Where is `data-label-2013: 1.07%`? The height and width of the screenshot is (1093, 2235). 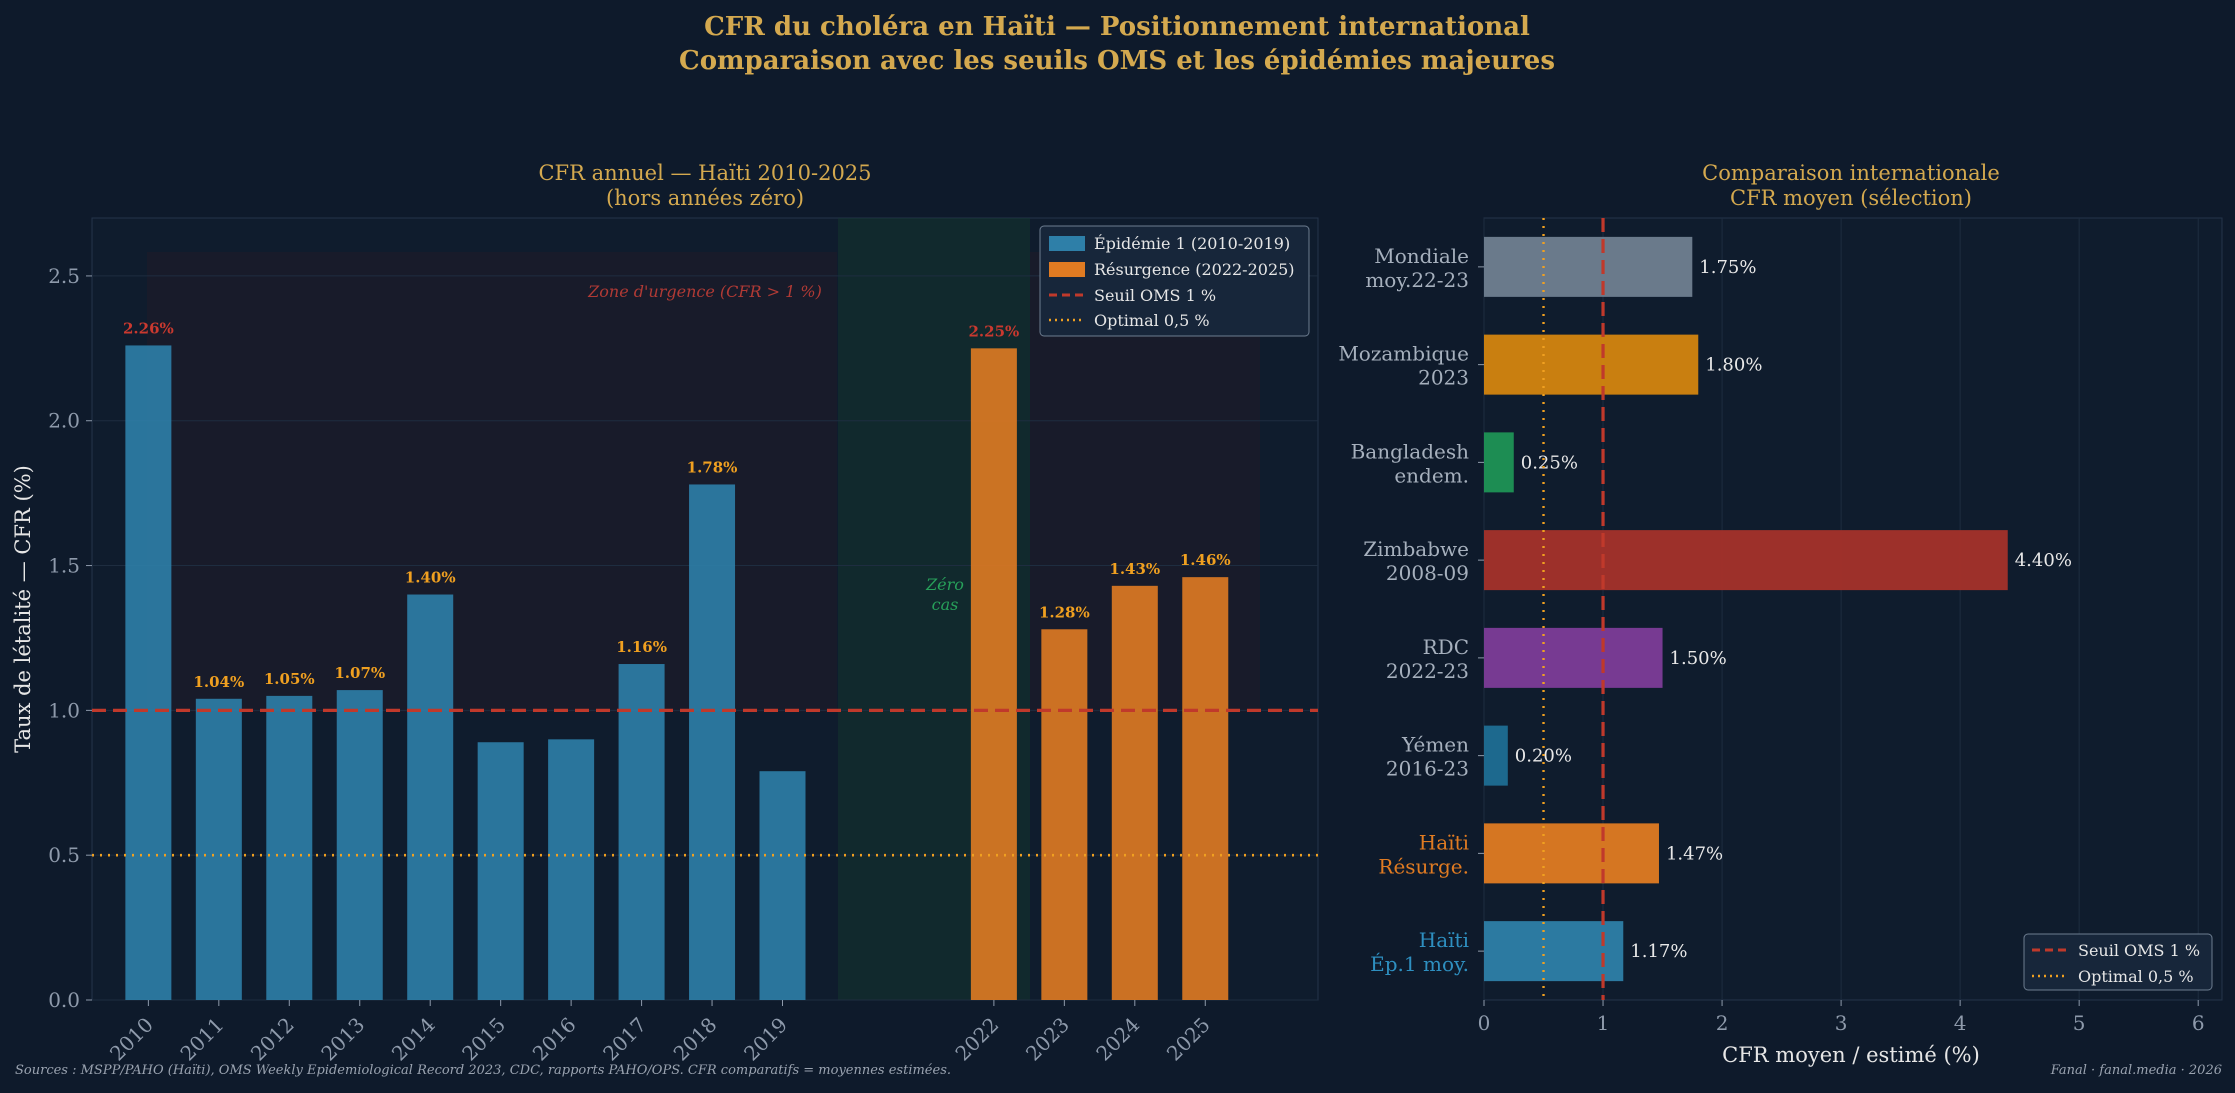
data-label-2013: 1.07% is located at coordinates (359, 673).